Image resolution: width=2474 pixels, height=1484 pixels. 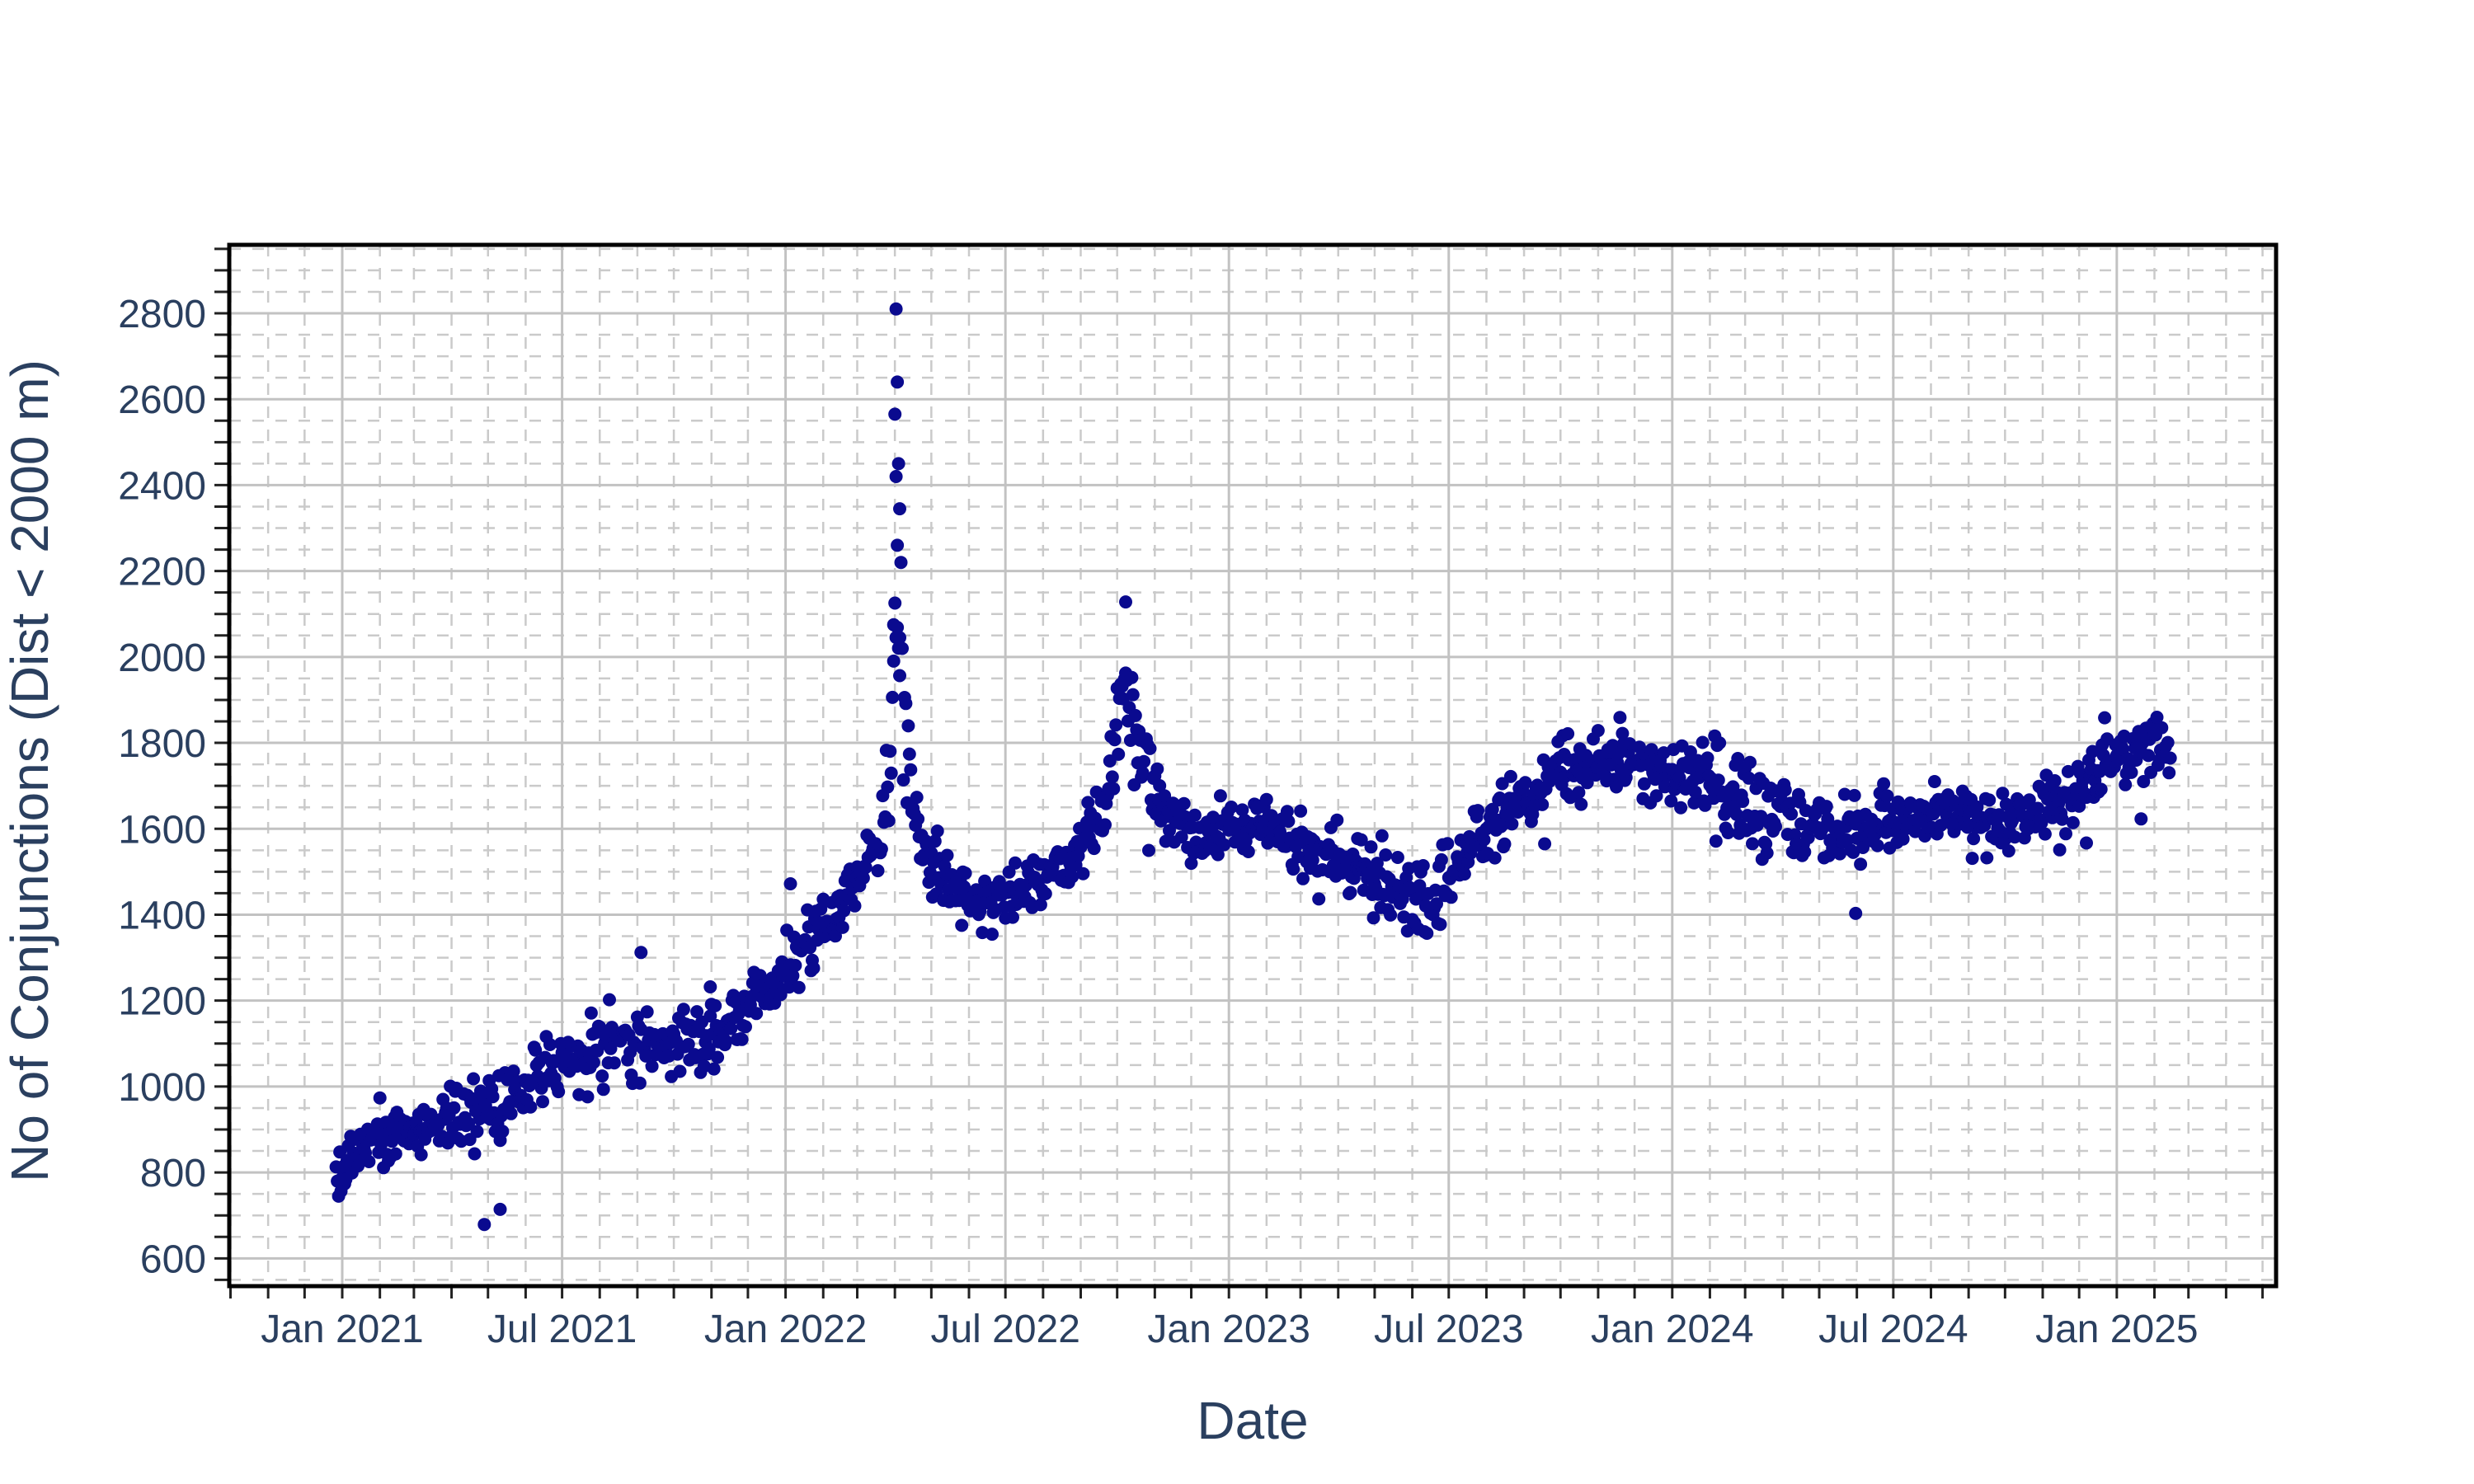 What do you see at coordinates (162, 915) in the screenshot?
I see `y-tick-label: 1400` at bounding box center [162, 915].